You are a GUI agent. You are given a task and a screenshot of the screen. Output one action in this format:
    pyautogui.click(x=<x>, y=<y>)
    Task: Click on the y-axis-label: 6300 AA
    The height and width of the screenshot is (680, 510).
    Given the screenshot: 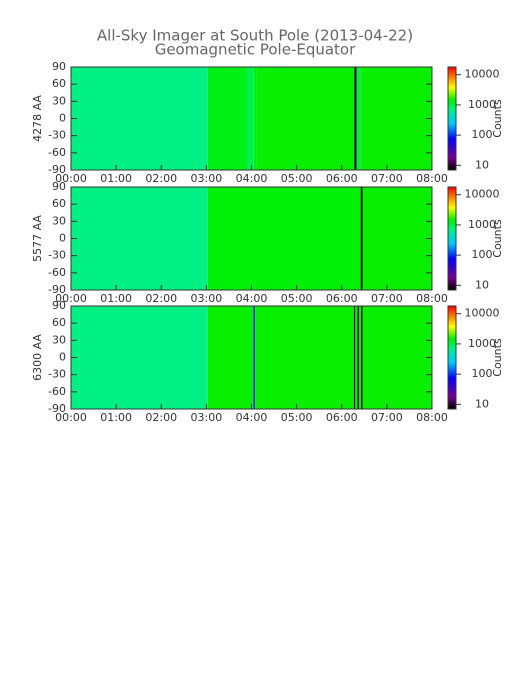 What is the action you would take?
    pyautogui.click(x=37, y=357)
    